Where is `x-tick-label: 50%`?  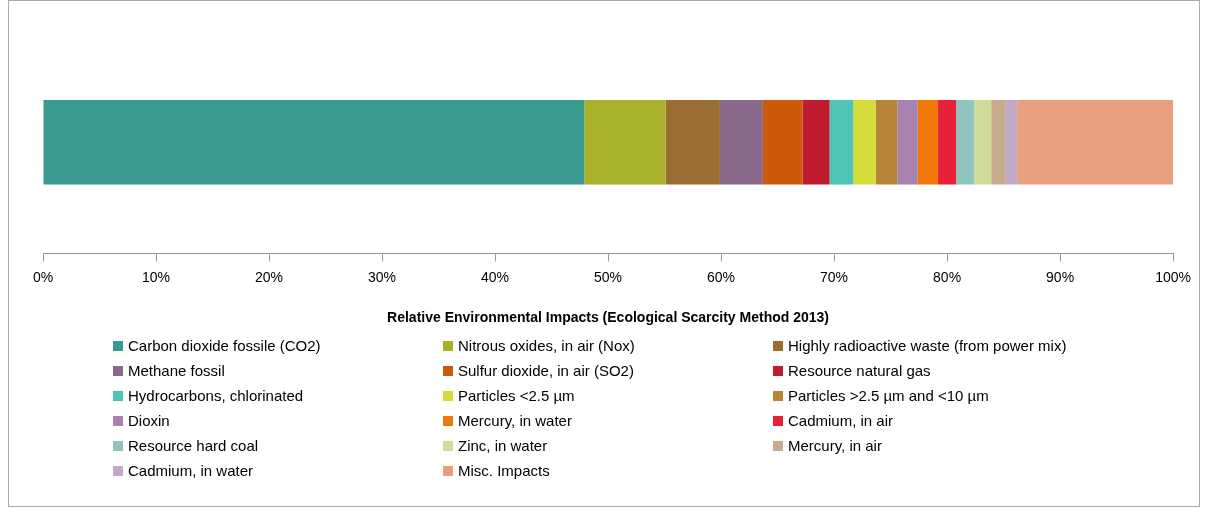 x-tick-label: 50% is located at coordinates (608, 276).